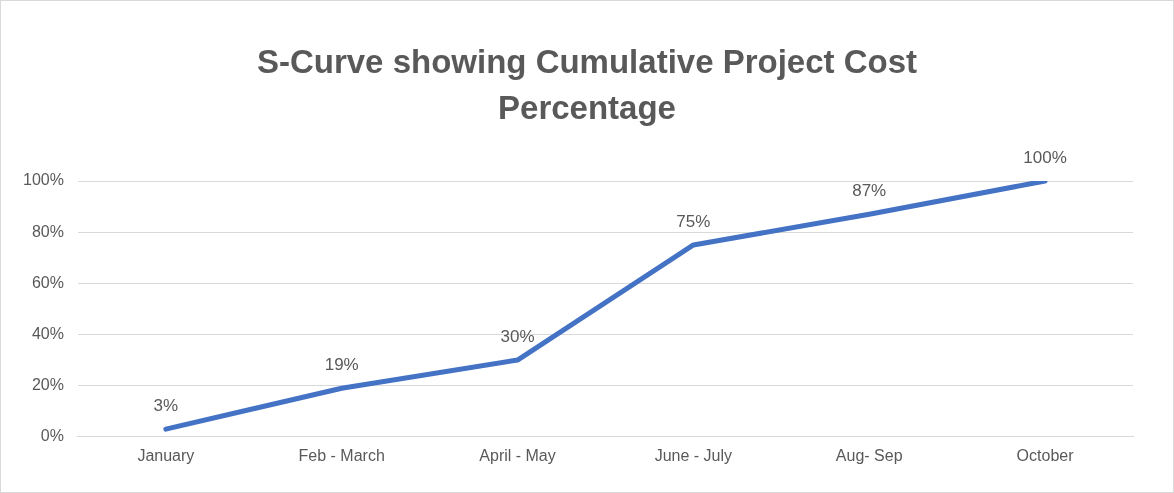 Image resolution: width=1174 pixels, height=493 pixels. What do you see at coordinates (47, 385) in the screenshot?
I see `y-tick-label: 20%` at bounding box center [47, 385].